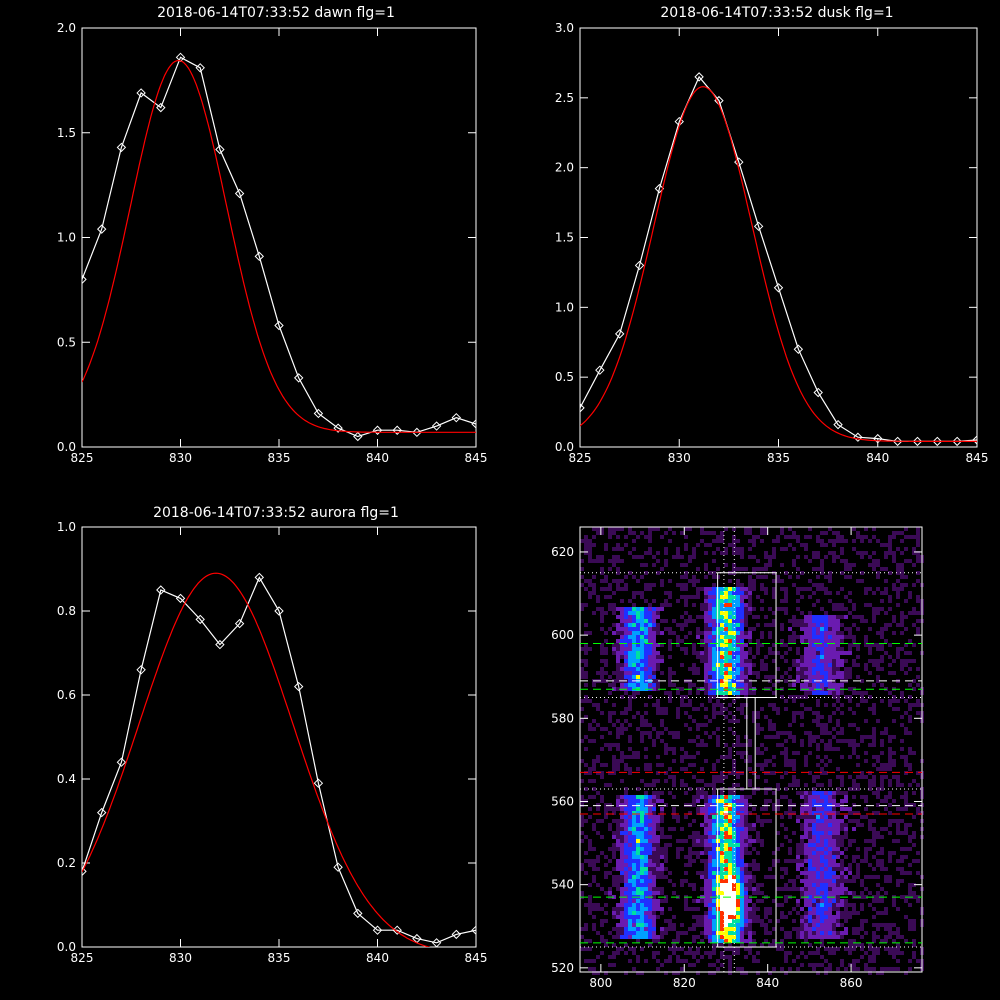  I want to click on aurora-data-point, so click(397, 930).